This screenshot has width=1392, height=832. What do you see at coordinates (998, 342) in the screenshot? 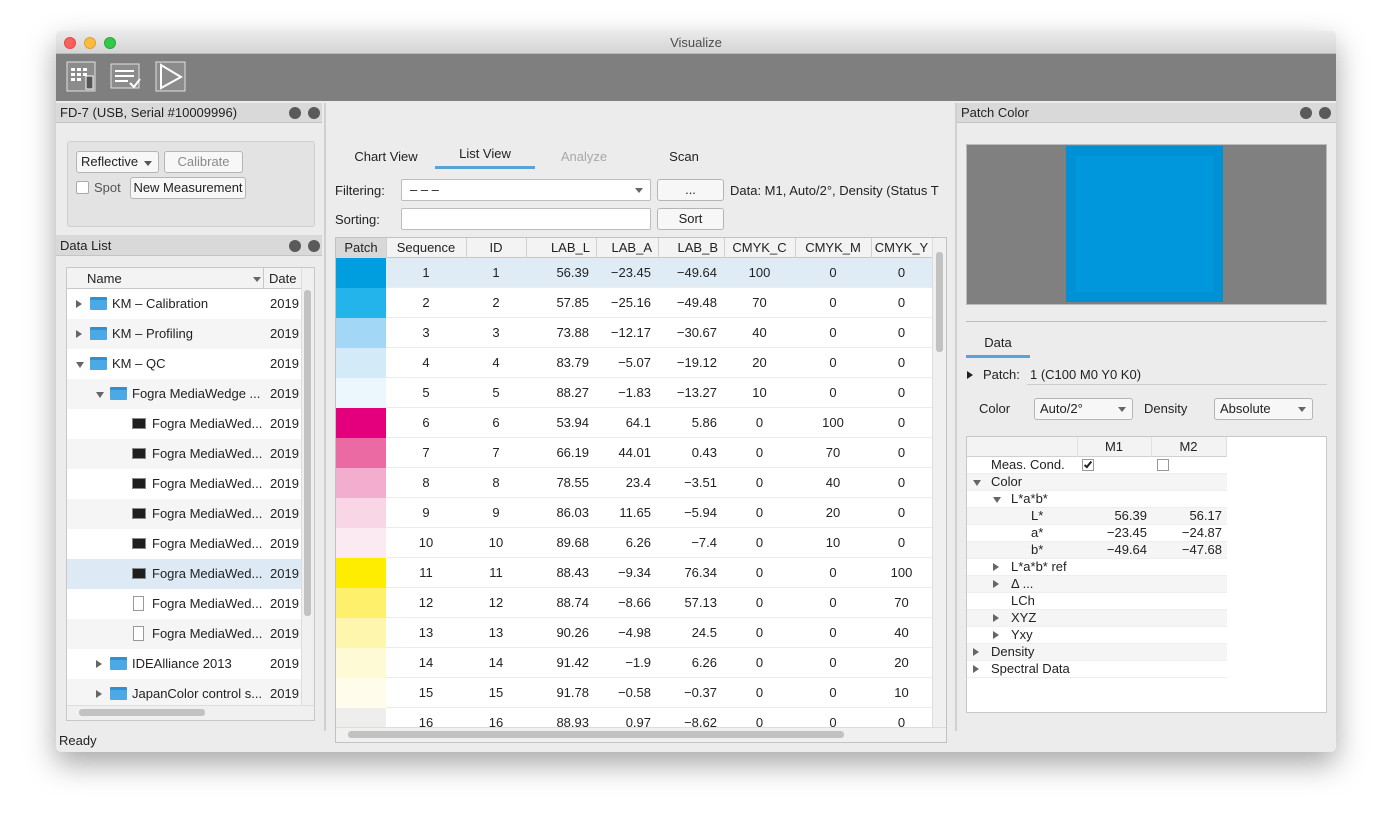
I see `tab: Data` at bounding box center [998, 342].